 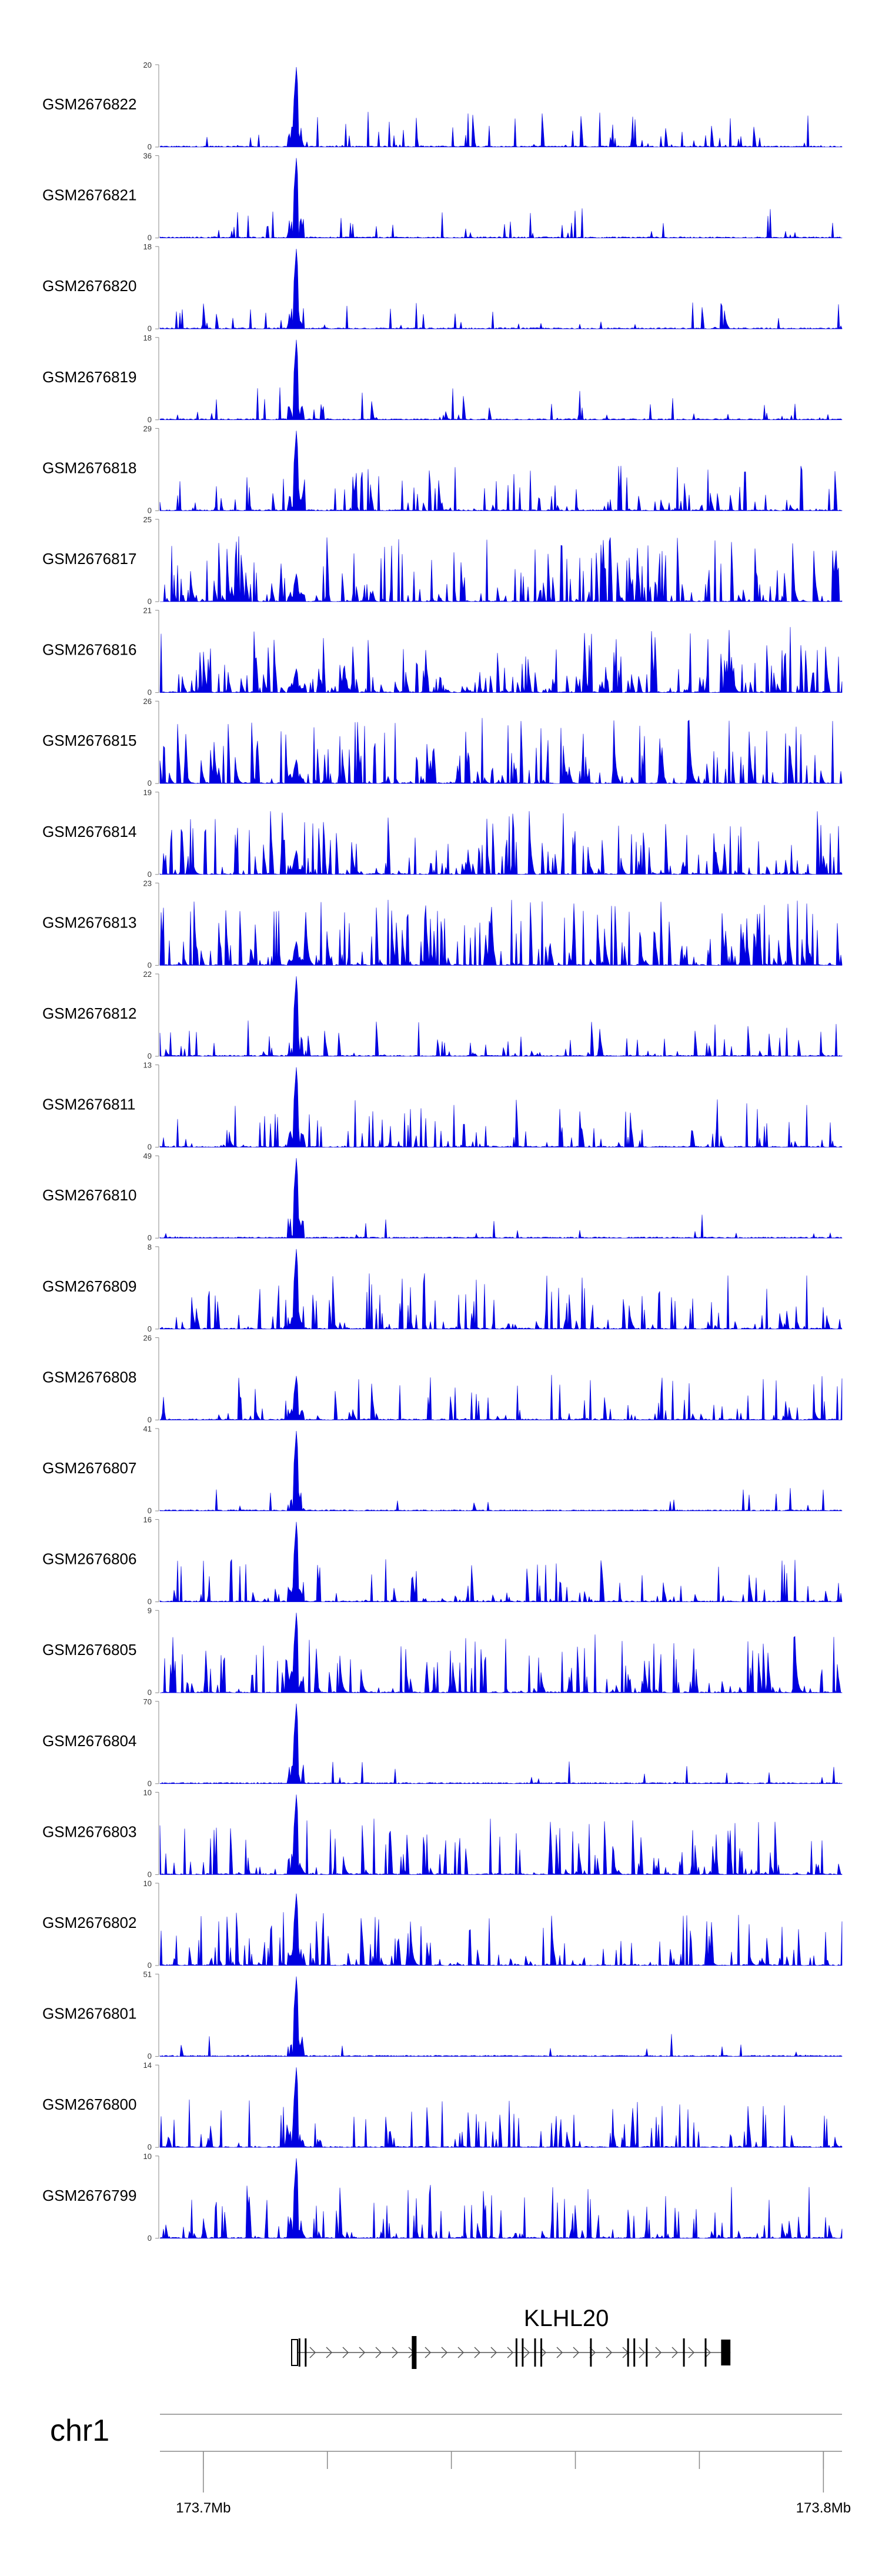 I want to click on y-max-label: 20, so click(x=147, y=65).